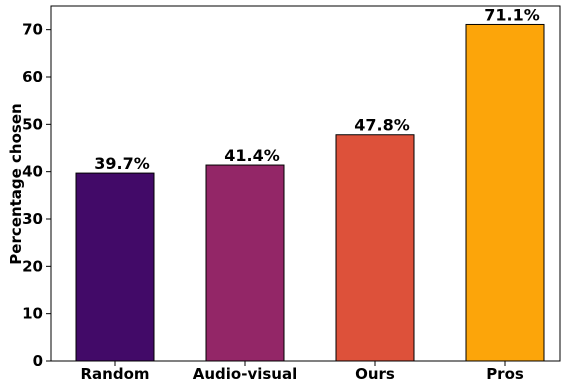 This screenshot has height=381, width=565. What do you see at coordinates (512, 14) in the screenshot?
I see `bar-data-label: 71.1%` at bounding box center [512, 14].